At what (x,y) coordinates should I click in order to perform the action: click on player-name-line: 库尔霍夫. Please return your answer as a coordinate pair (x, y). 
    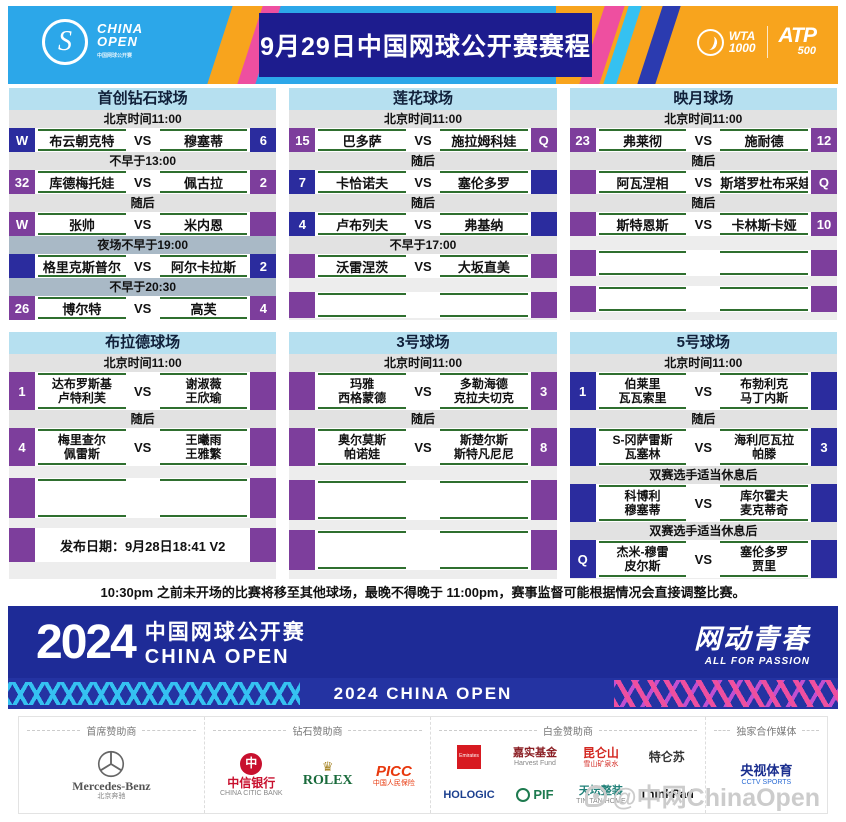
    Looking at the image, I should click on (764, 496).